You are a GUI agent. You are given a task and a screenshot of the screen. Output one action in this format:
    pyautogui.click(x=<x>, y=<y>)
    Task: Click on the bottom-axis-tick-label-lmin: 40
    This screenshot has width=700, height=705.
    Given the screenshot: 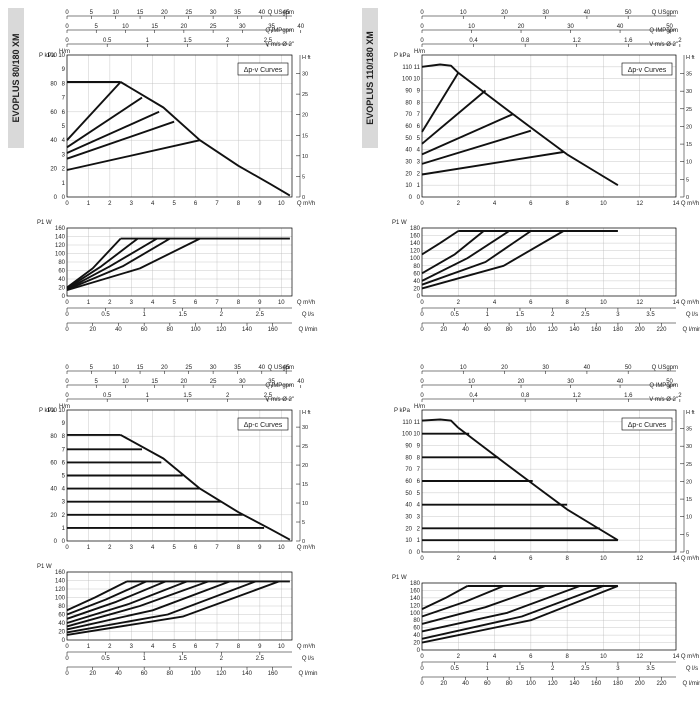 What is the action you would take?
    pyautogui.click(x=465, y=684)
    